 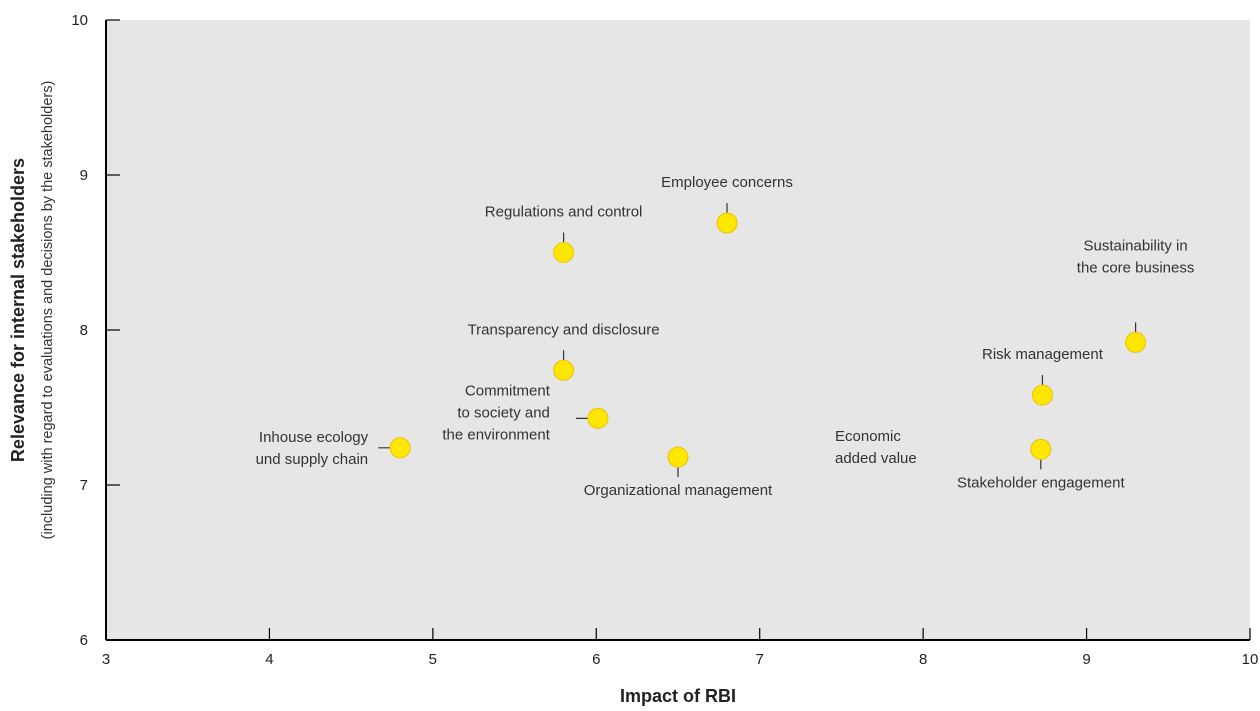 What do you see at coordinates (564, 212) in the screenshot?
I see `point-label: Regulations and control` at bounding box center [564, 212].